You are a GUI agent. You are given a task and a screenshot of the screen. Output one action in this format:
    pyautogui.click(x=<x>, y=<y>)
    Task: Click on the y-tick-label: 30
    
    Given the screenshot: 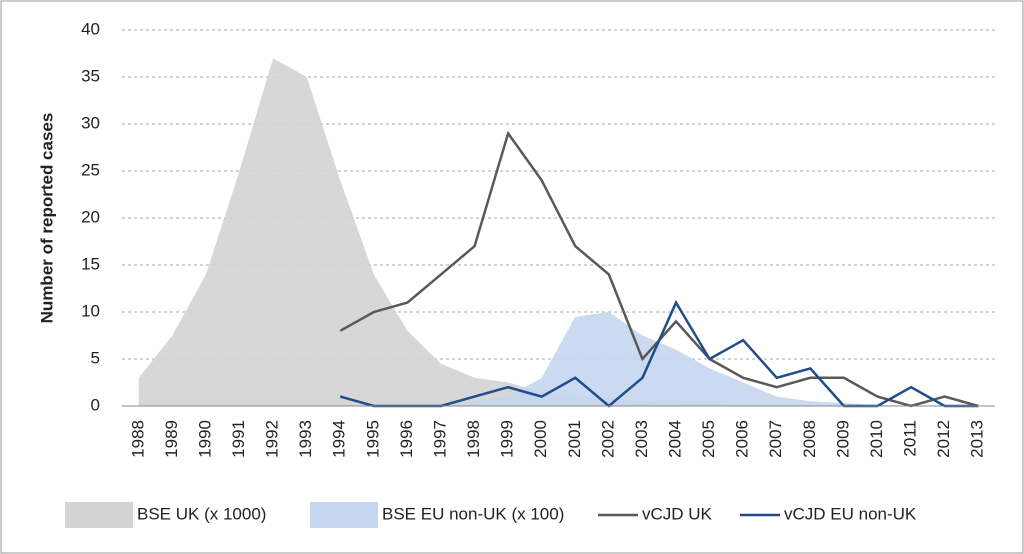 What is the action you would take?
    pyautogui.click(x=90, y=122)
    